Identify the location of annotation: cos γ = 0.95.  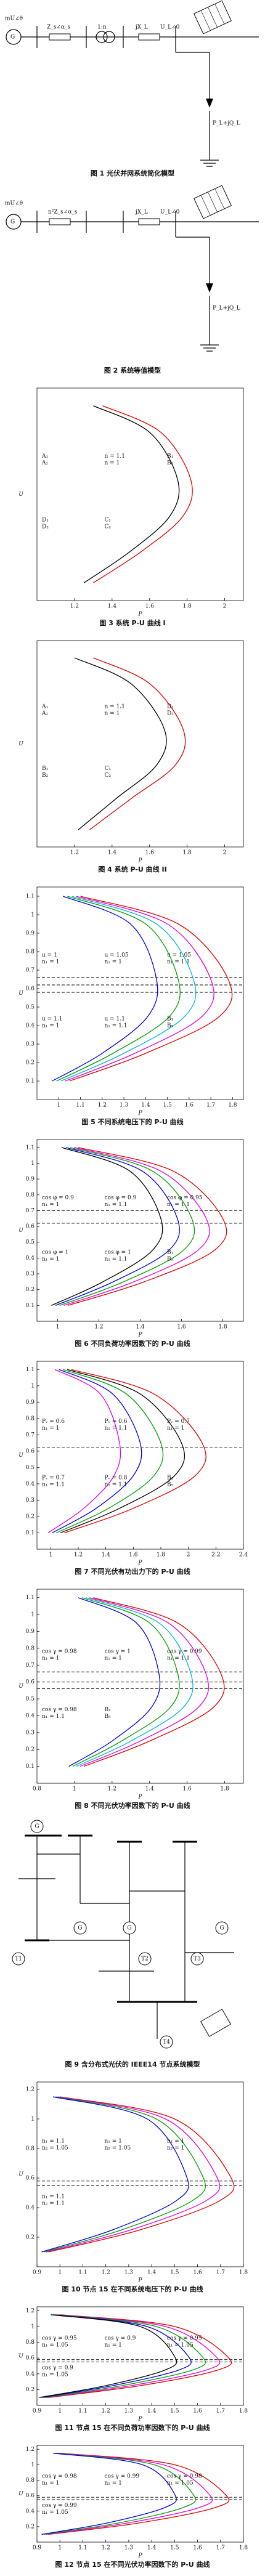
(184, 2339).